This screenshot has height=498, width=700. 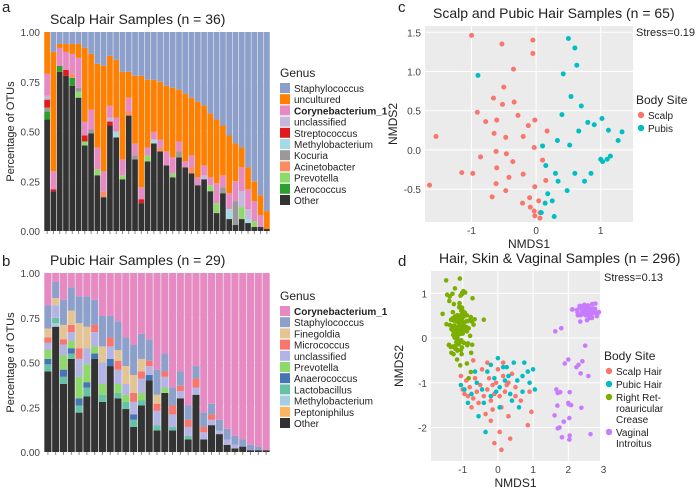 I want to click on legend-label: Acinetobacter, so click(x=325, y=167).